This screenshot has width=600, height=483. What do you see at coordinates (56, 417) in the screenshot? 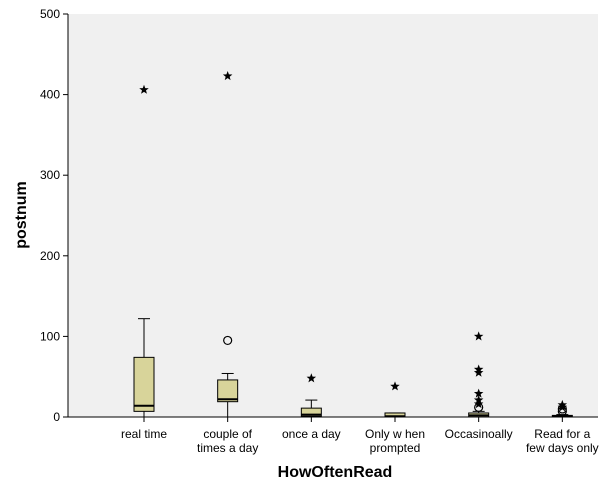
I see `y-tick-label: 0` at bounding box center [56, 417].